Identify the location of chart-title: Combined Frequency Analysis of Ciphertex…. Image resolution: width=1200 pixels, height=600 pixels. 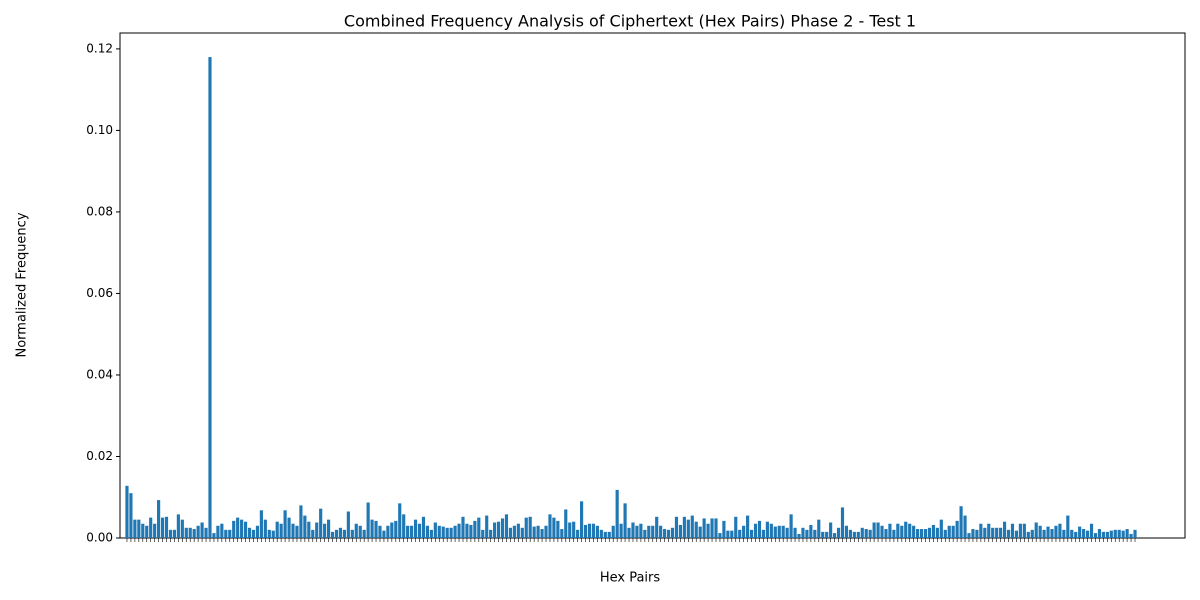
(630, 21).